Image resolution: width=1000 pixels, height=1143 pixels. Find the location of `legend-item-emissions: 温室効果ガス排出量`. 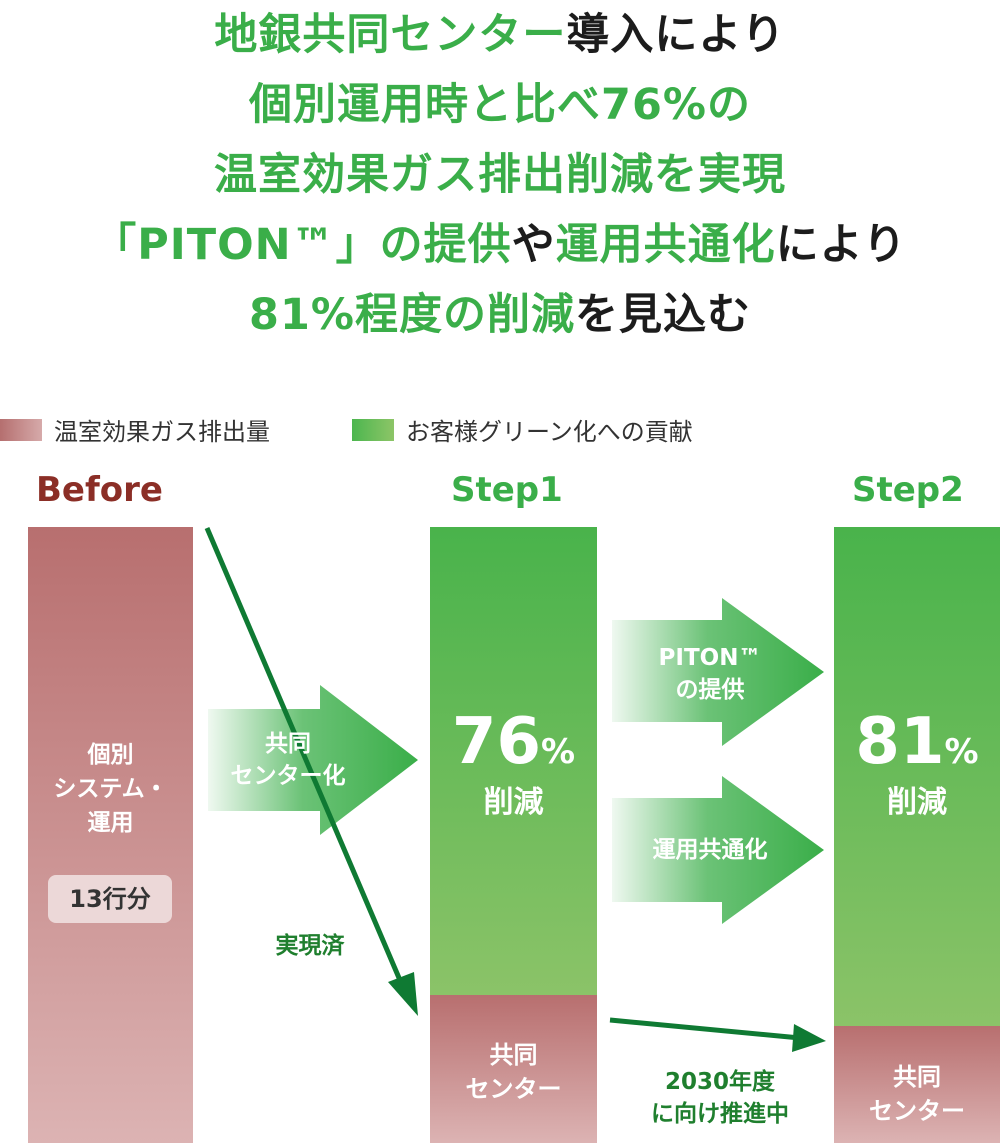

legend-item-emissions: 温室効果ガス排出量 is located at coordinates (135, 429).